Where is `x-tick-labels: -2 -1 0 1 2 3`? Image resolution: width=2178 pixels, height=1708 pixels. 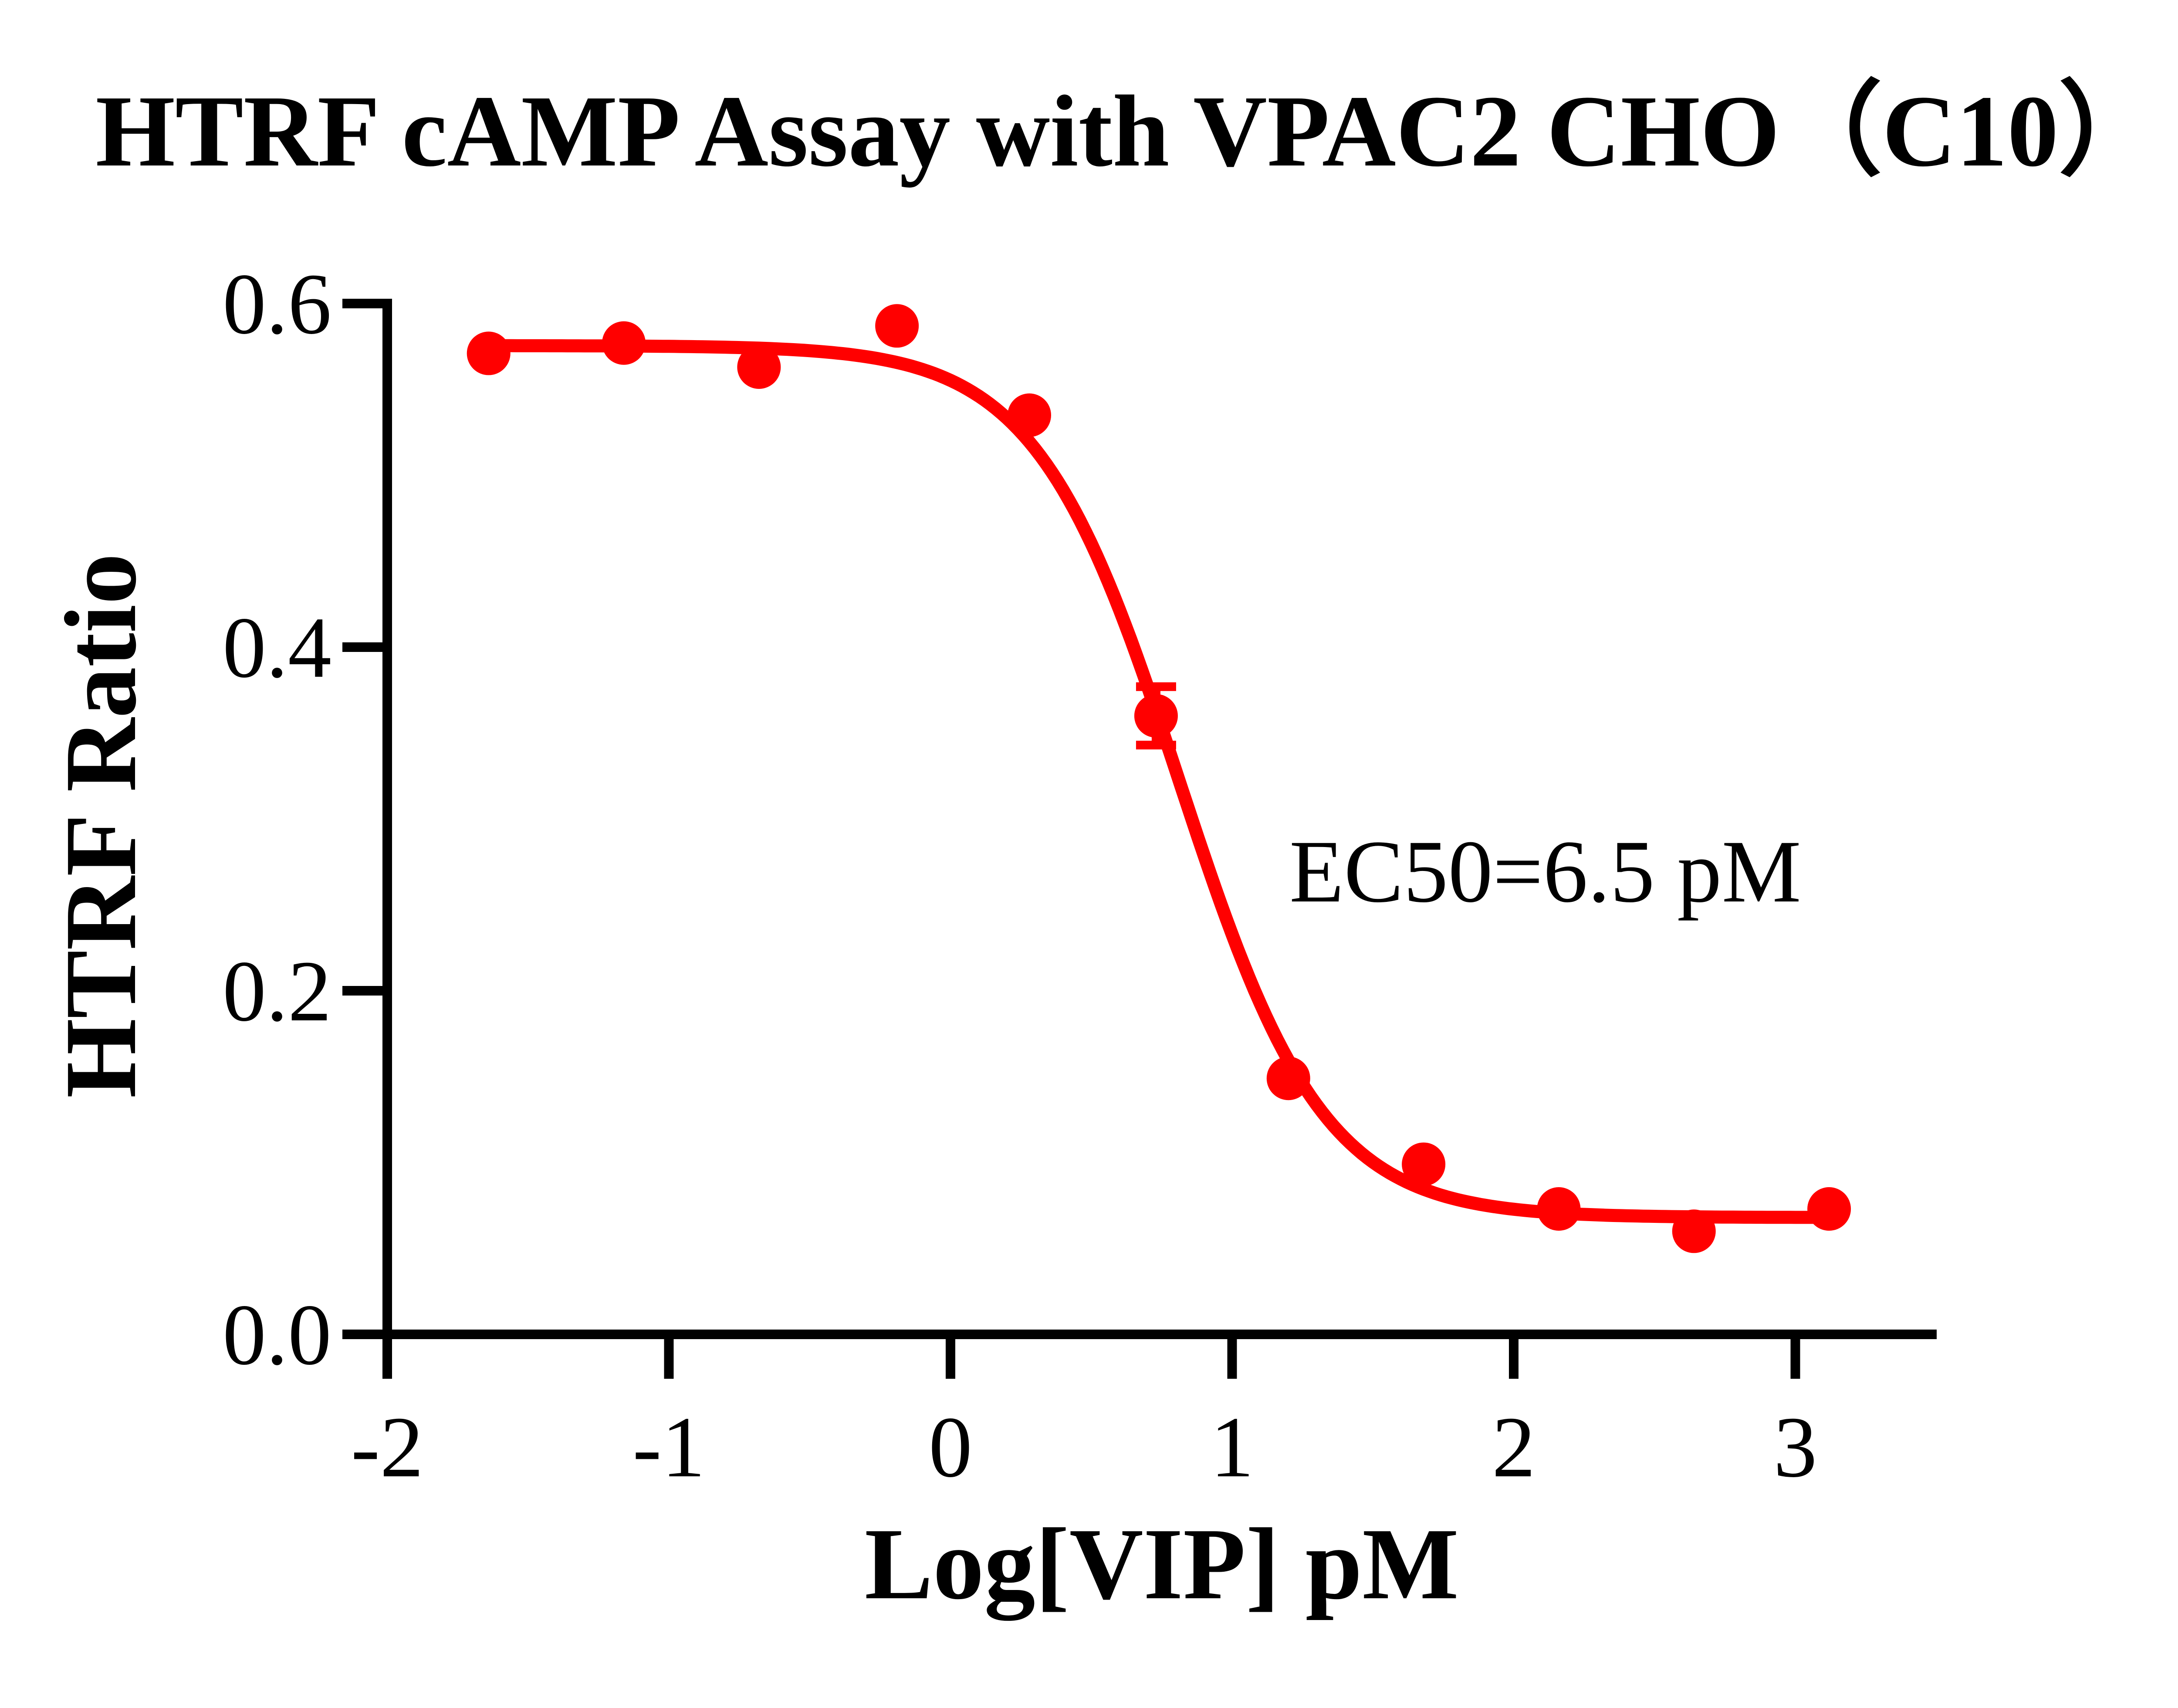
x-tick-labels: -2 -1 0 1 2 3 is located at coordinates (1084, 1447).